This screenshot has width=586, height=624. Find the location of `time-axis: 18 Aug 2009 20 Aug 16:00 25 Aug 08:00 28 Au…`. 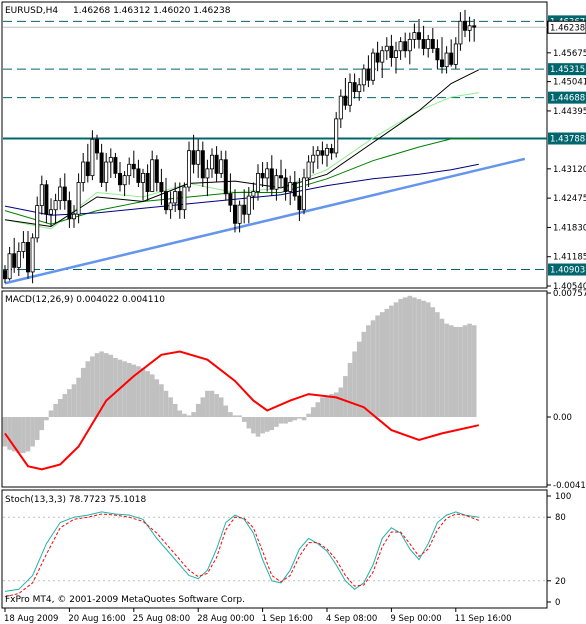

time-axis: 18 Aug 2009 20 Aug 16:00 25 Aug 08:00 28 Au… is located at coordinates (258, 616).